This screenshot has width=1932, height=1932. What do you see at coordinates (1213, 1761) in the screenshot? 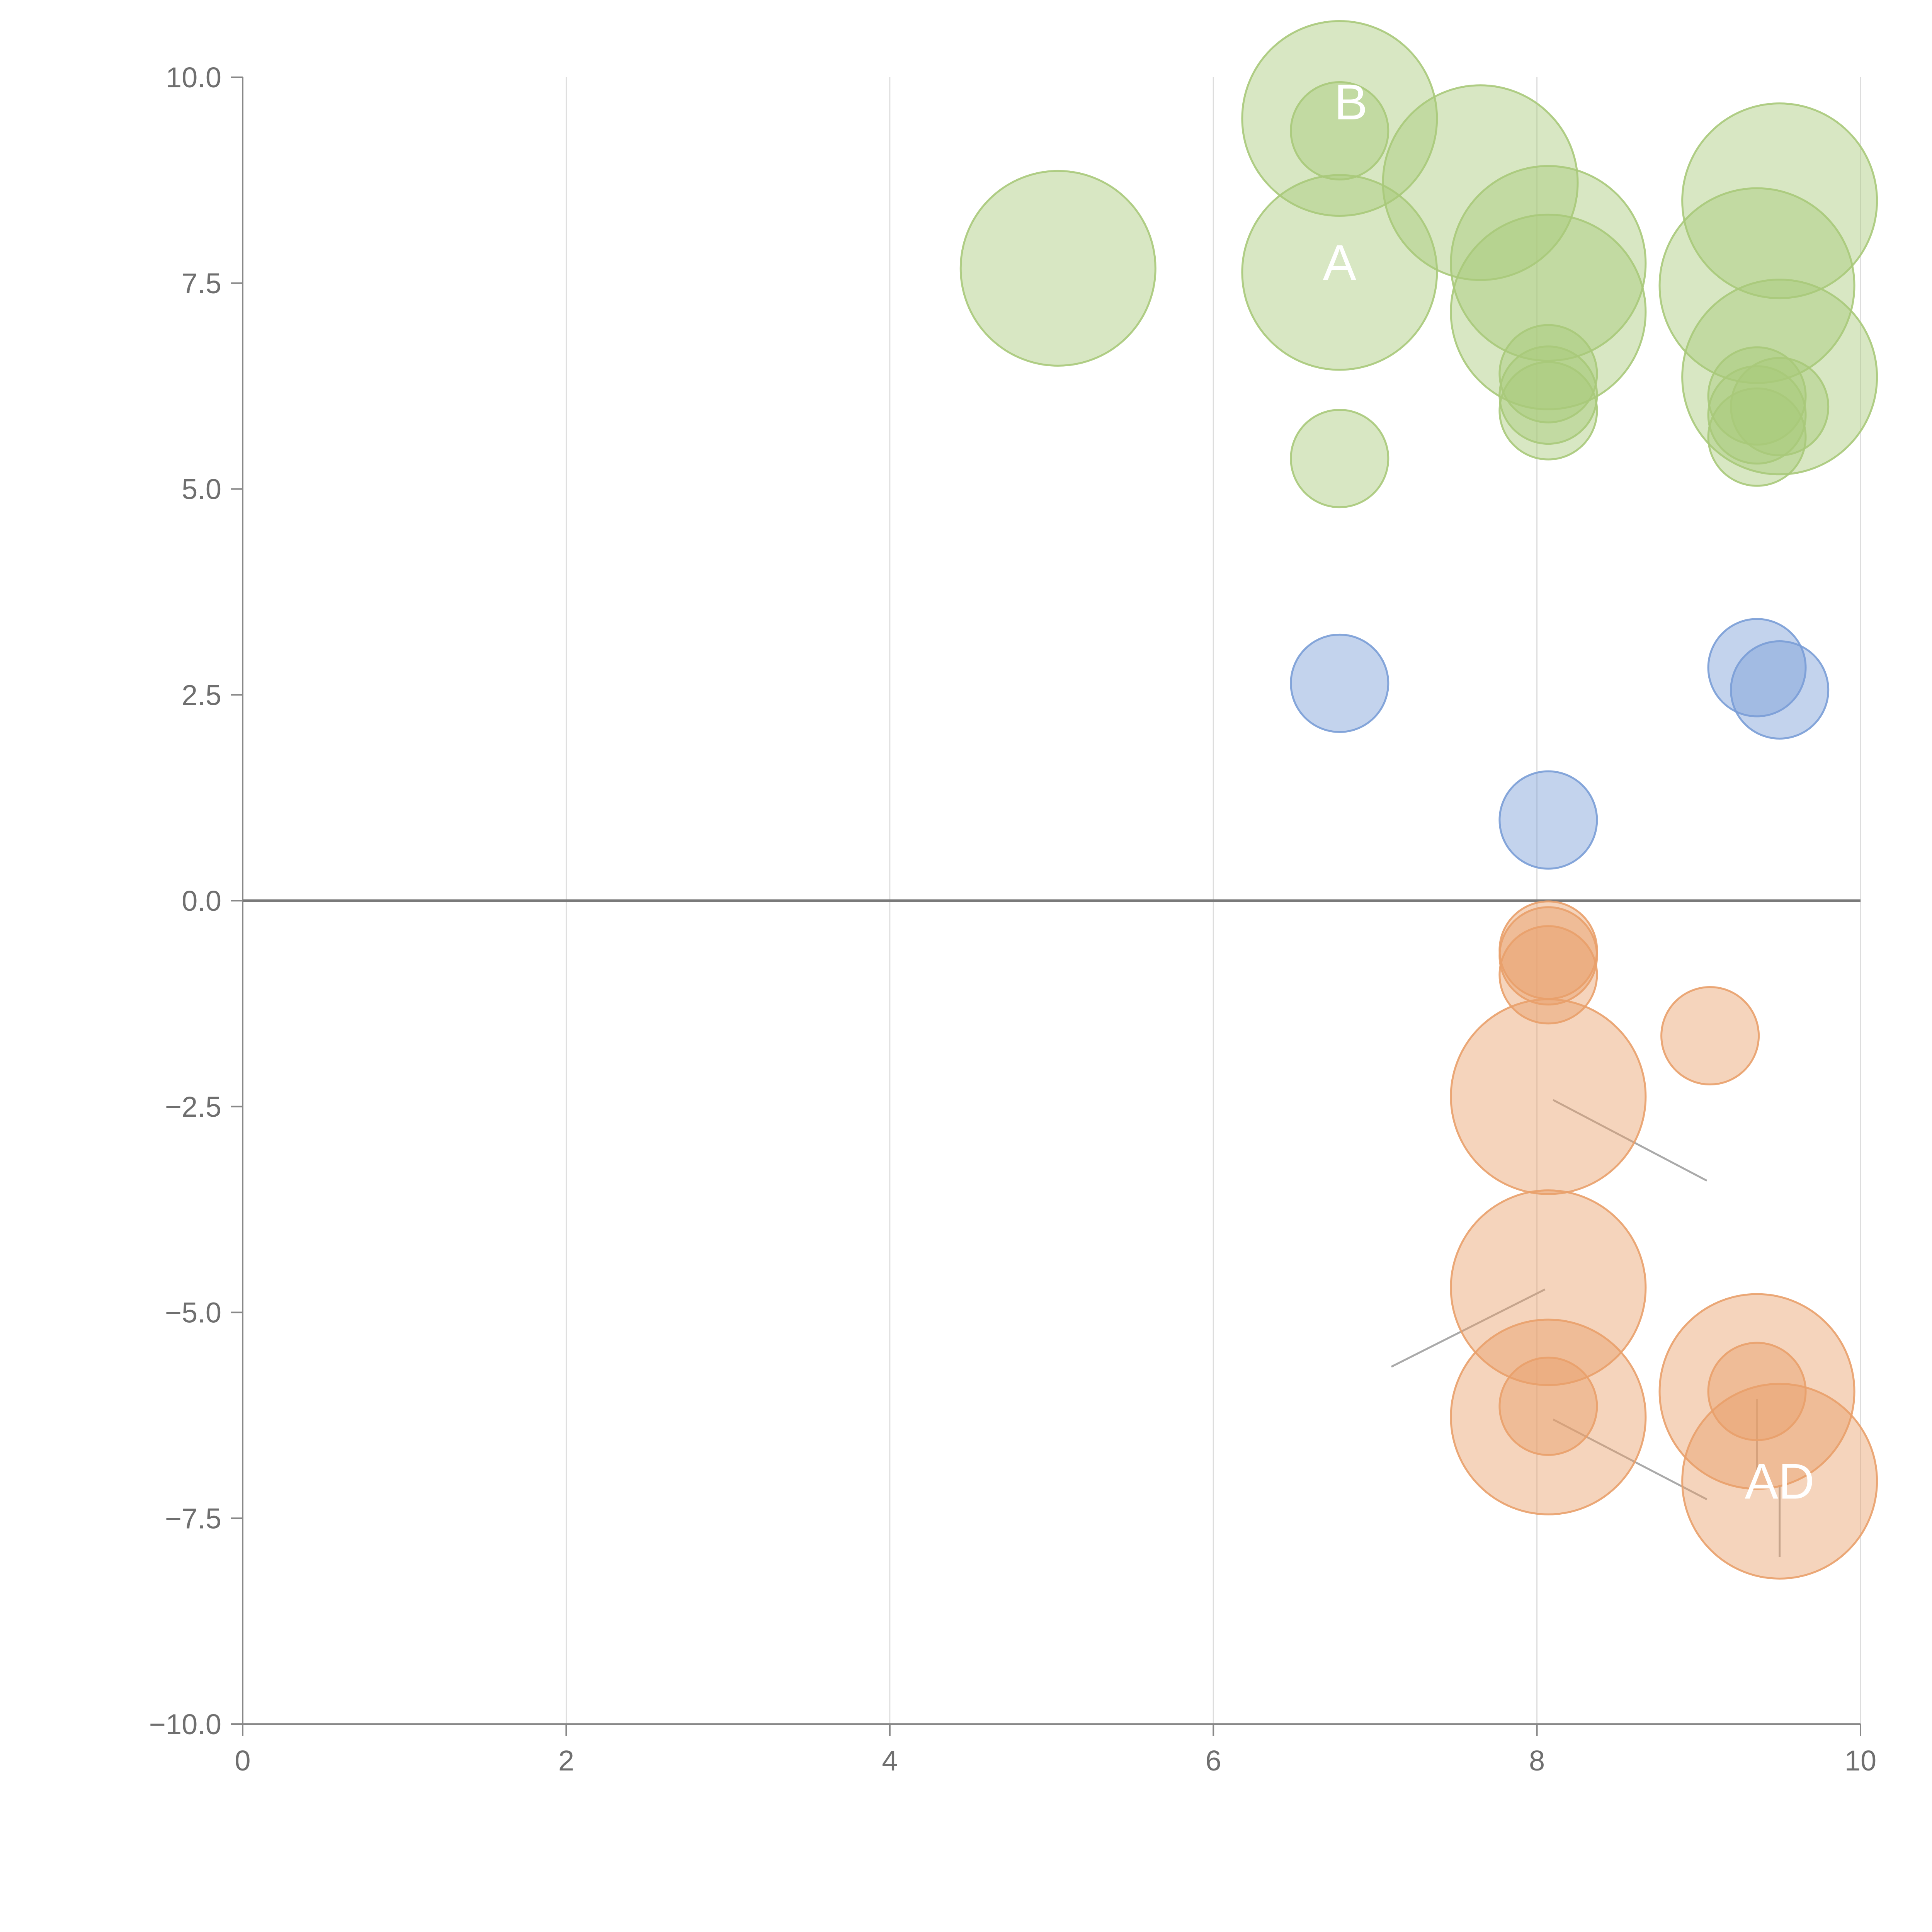
I see `x-tick-label: 6` at bounding box center [1213, 1761].